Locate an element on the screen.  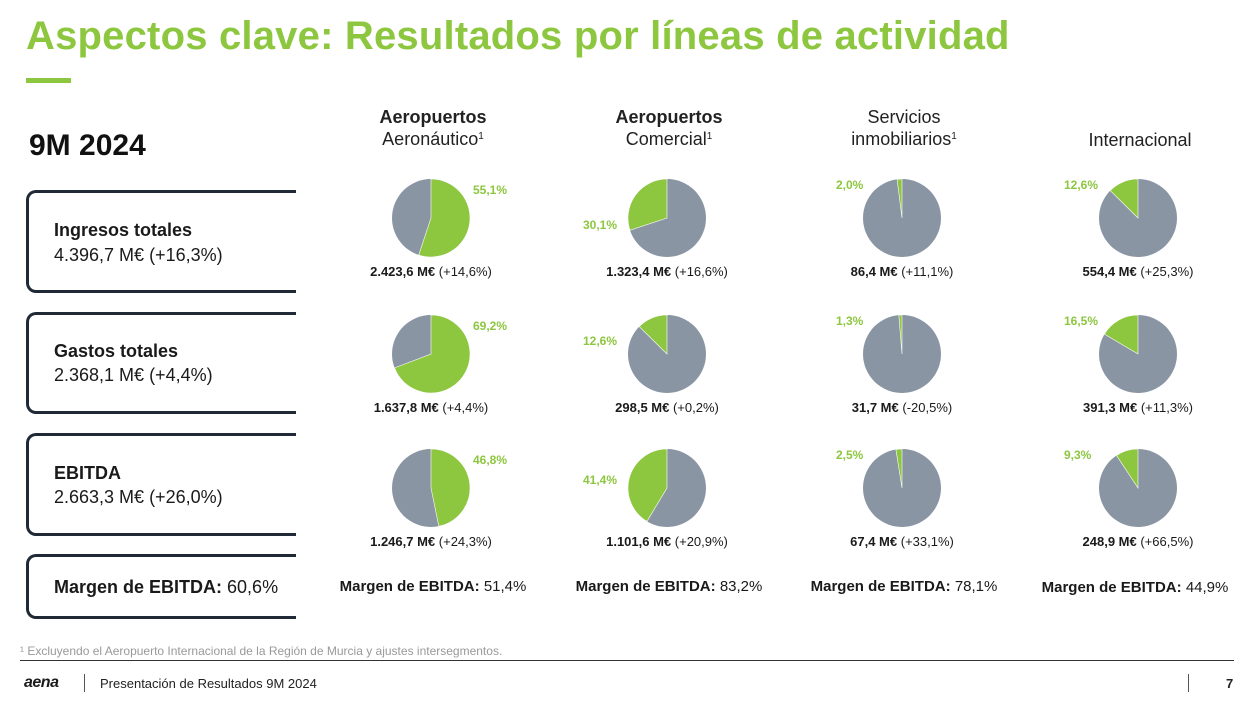
pie-change: (+24,3%) is located at coordinates (463, 541).